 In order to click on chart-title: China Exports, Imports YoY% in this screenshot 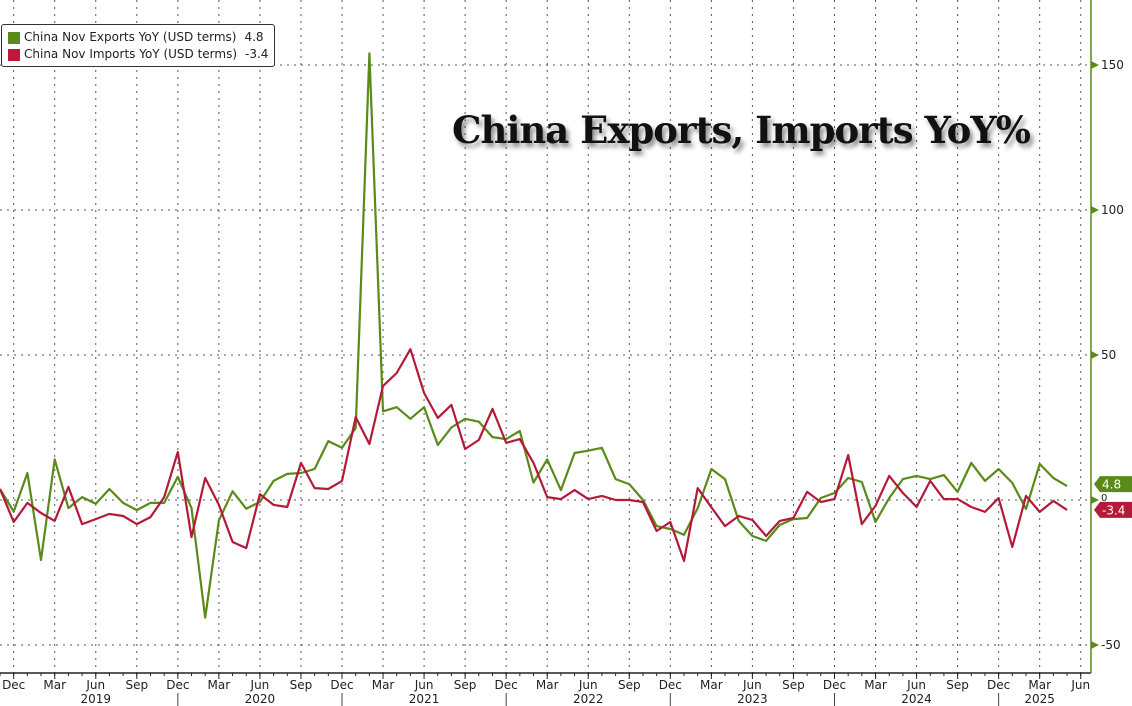, I will do `click(741, 130)`.